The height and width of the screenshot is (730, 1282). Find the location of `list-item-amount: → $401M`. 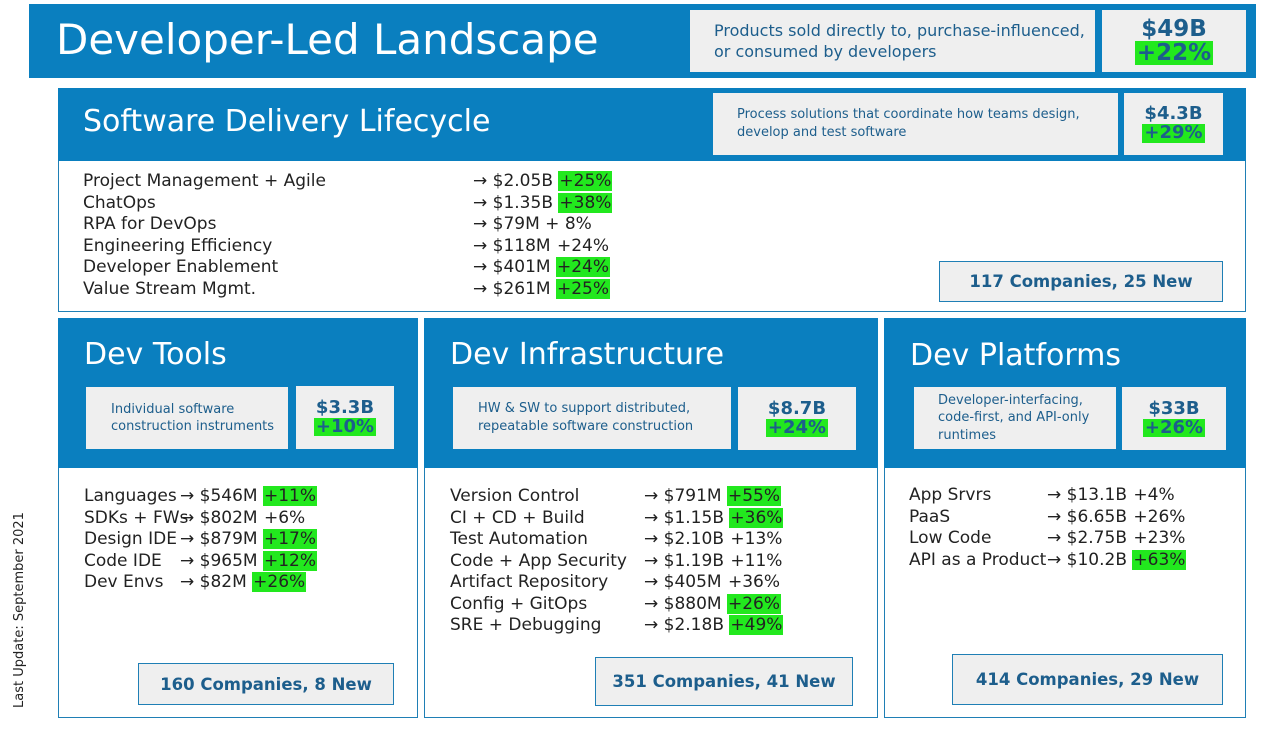

list-item-amount: → $401M is located at coordinates (514, 267).